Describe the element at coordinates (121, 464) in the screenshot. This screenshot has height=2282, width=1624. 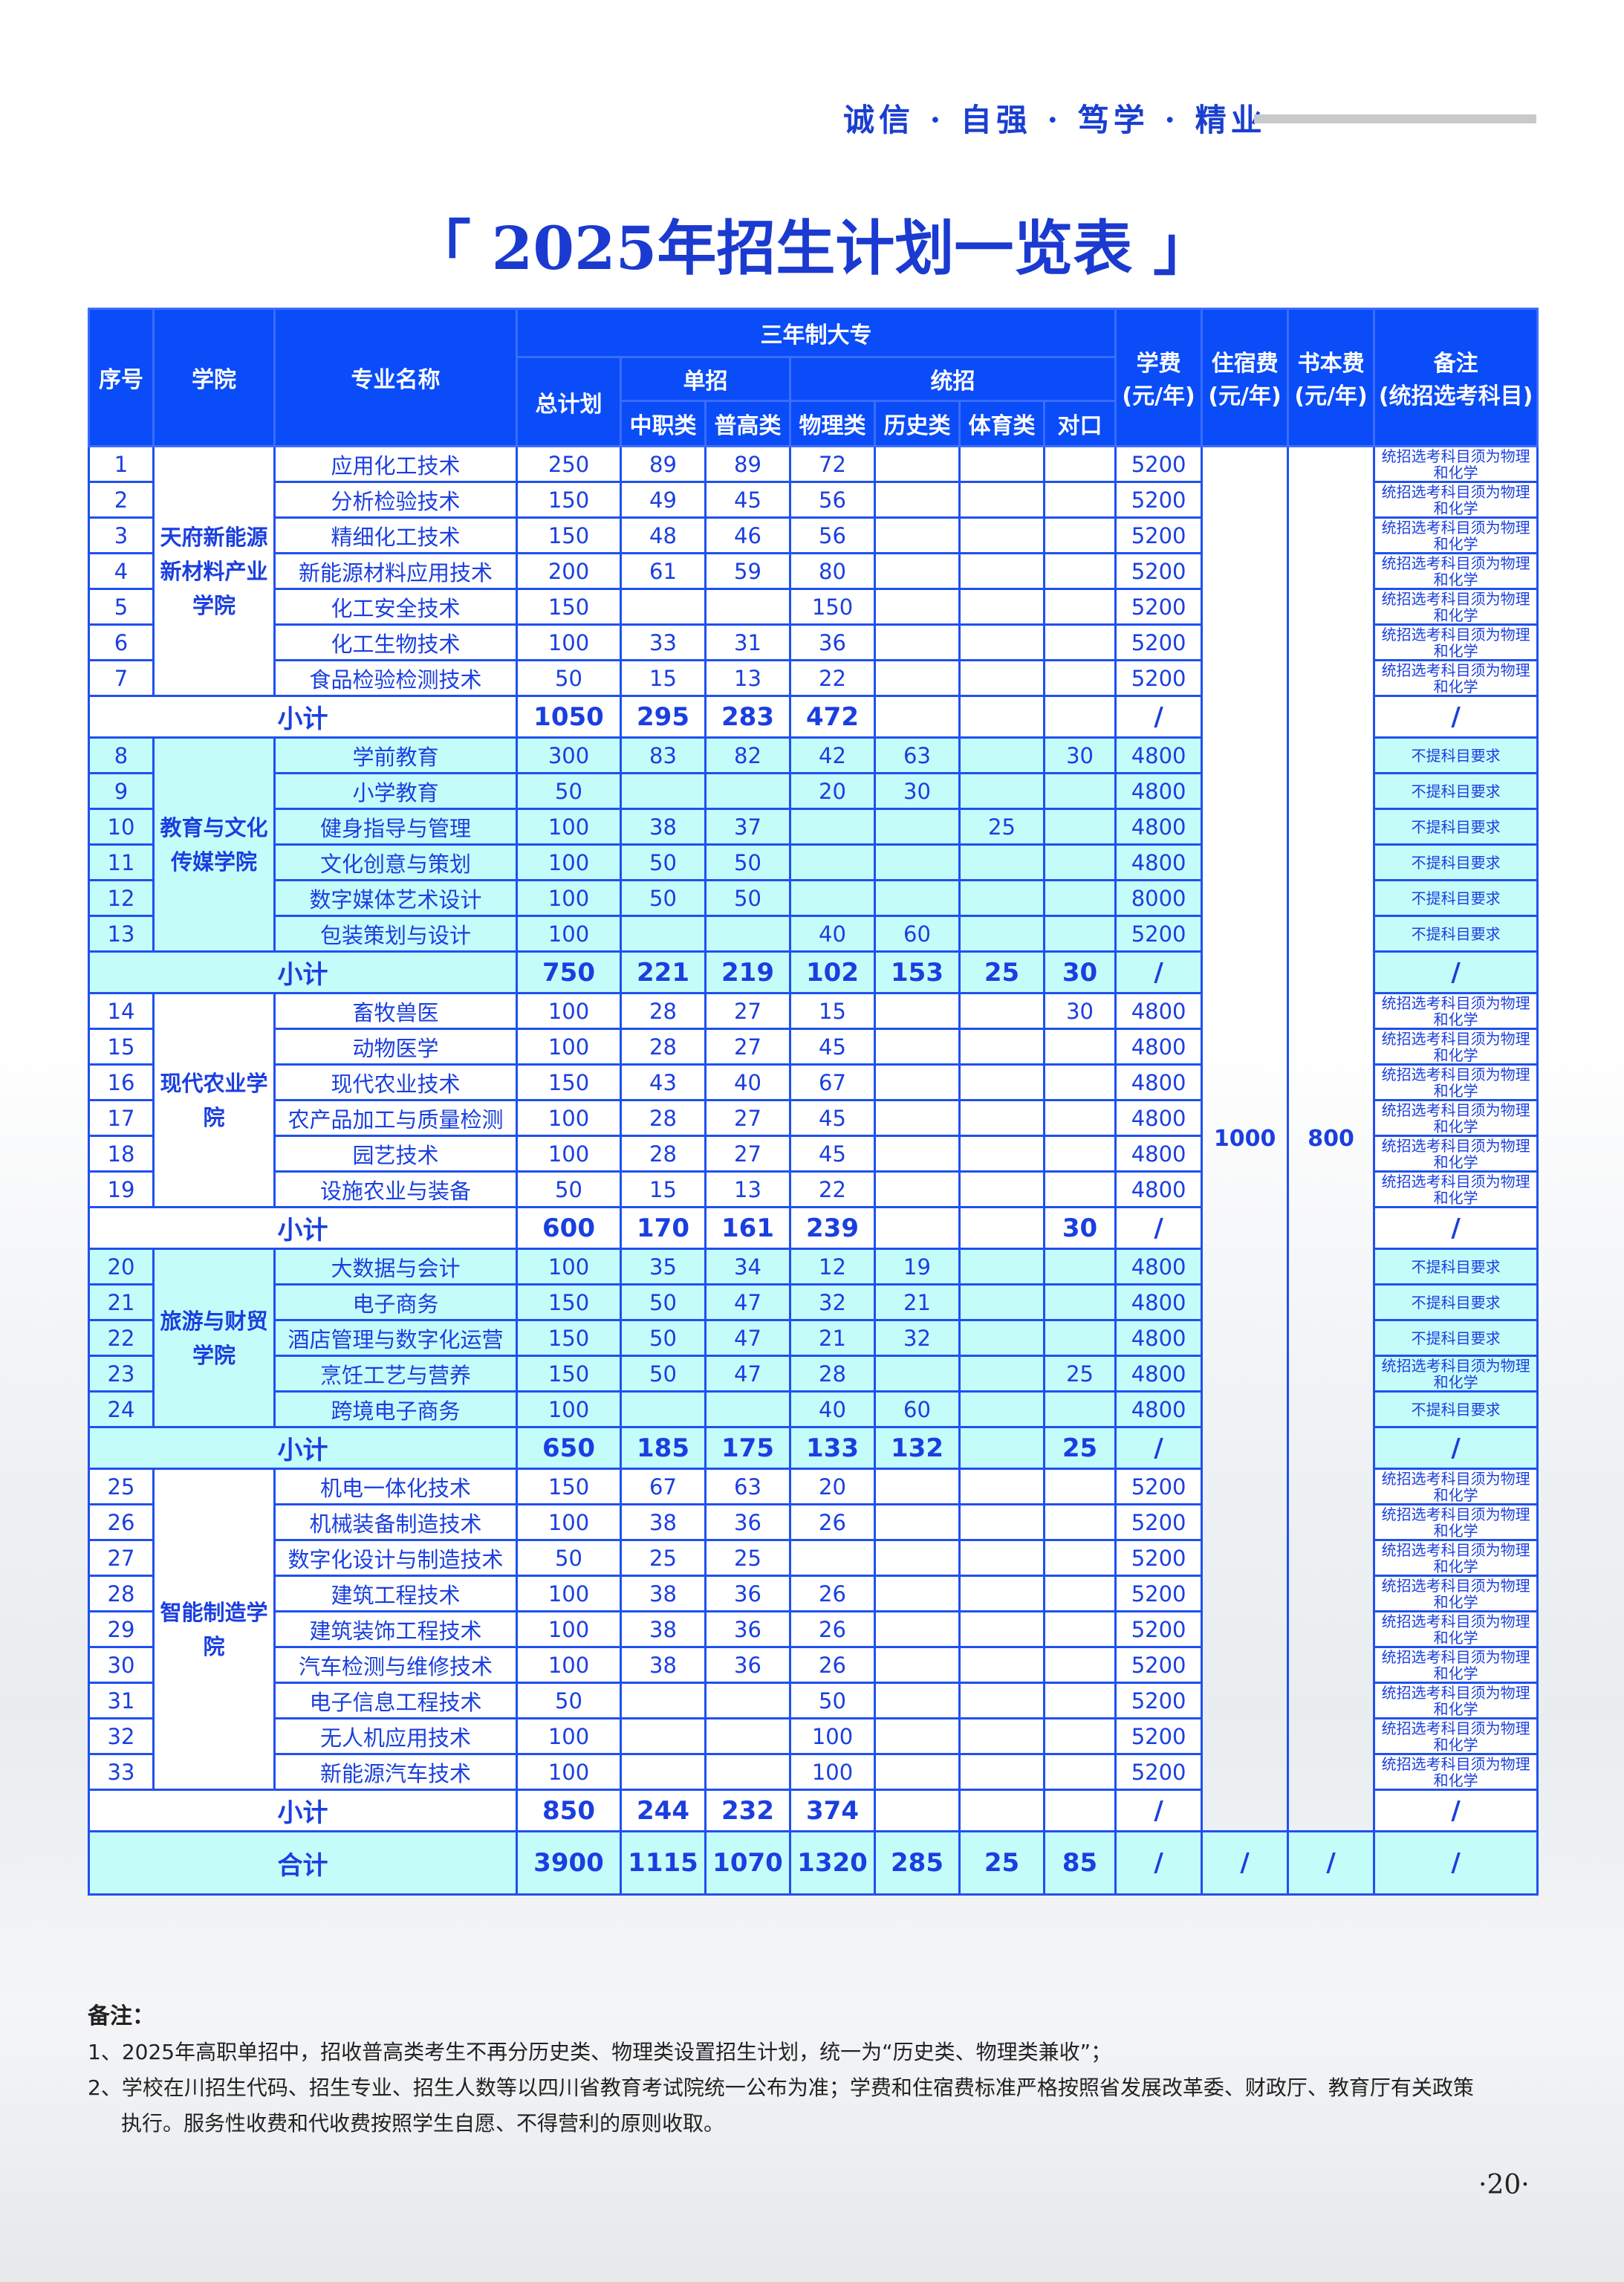
I see `cell-seq: 1` at that location.